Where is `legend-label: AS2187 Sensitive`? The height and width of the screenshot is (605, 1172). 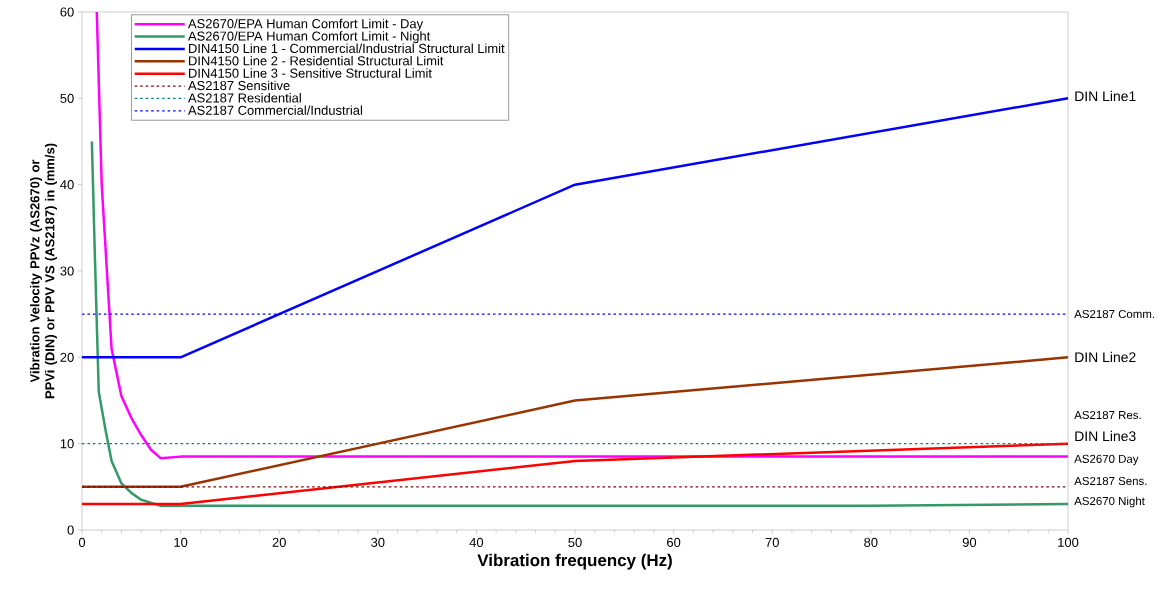 legend-label: AS2187 Sensitive is located at coordinates (239, 85).